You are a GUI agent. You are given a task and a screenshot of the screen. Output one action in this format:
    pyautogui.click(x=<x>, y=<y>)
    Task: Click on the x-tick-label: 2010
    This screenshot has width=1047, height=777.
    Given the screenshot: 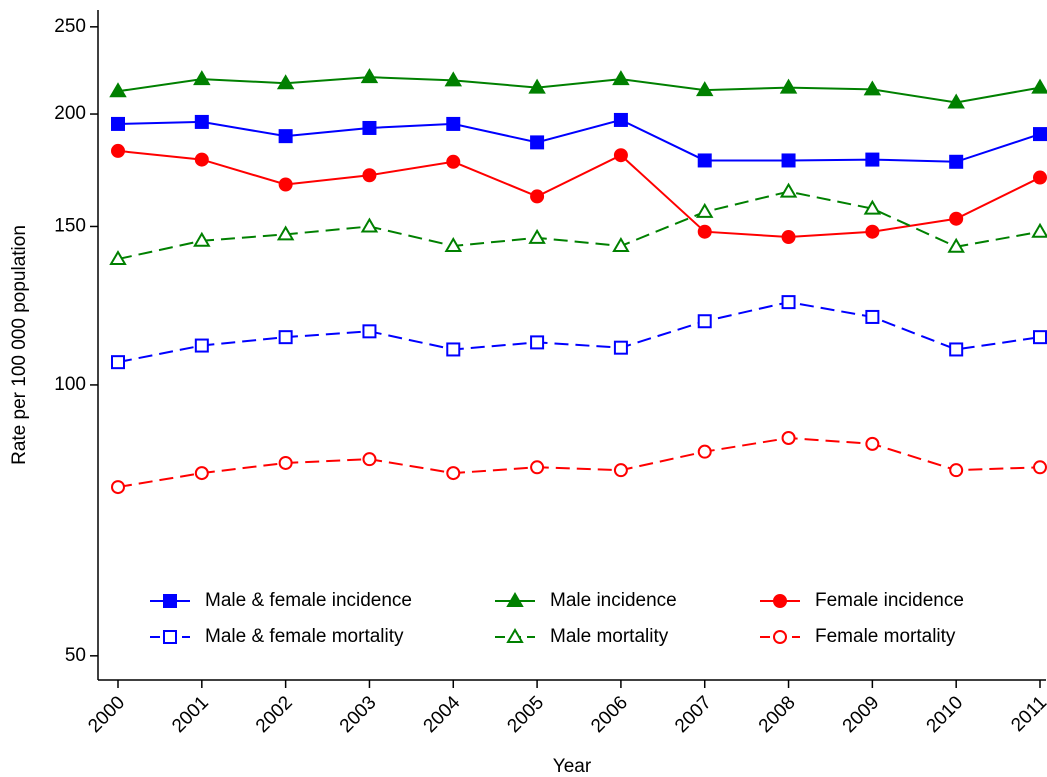 What is the action you would take?
    pyautogui.click(x=945, y=714)
    